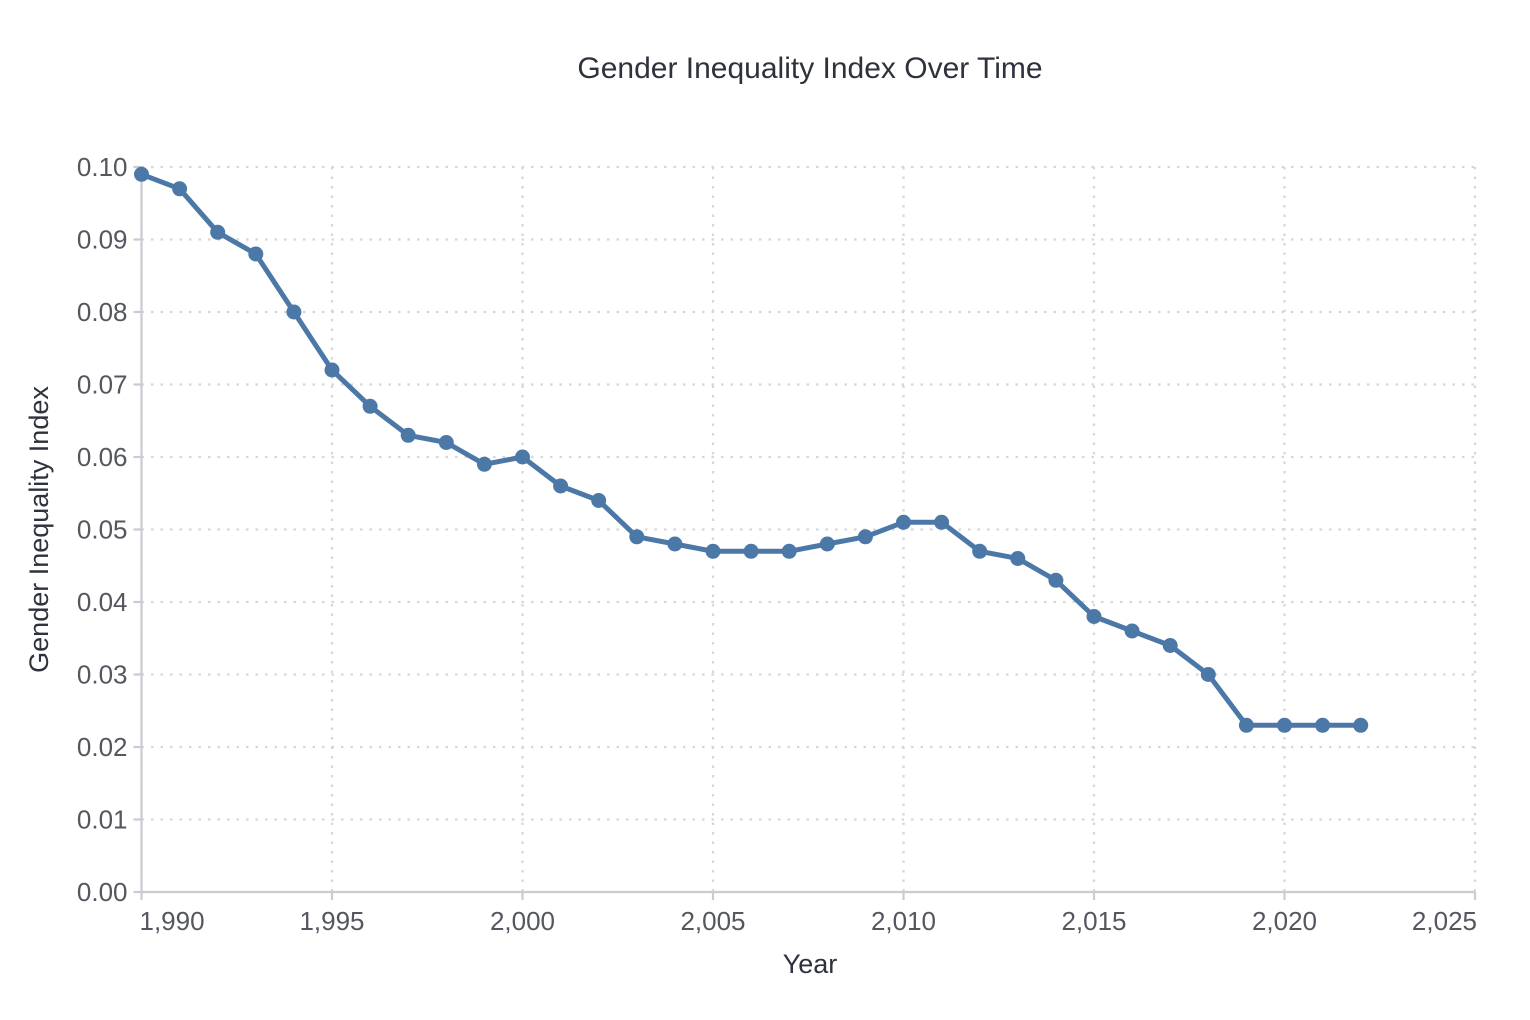 The width and height of the screenshot is (1530, 1020). I want to click on y-tick-label: 0.01, so click(102, 819).